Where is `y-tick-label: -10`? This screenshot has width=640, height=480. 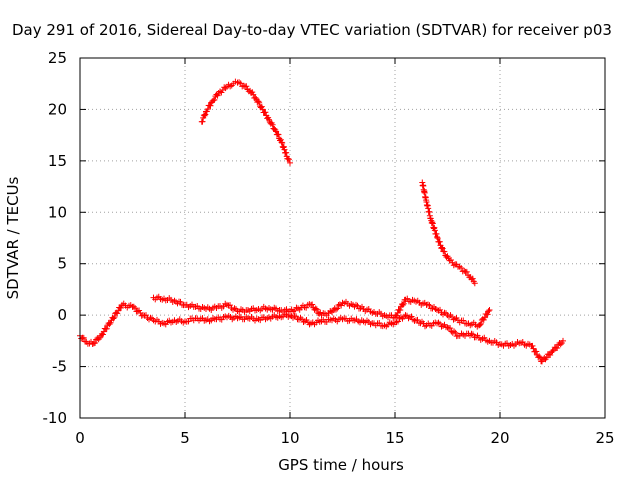 y-tick-label: -10 is located at coordinates (55, 418).